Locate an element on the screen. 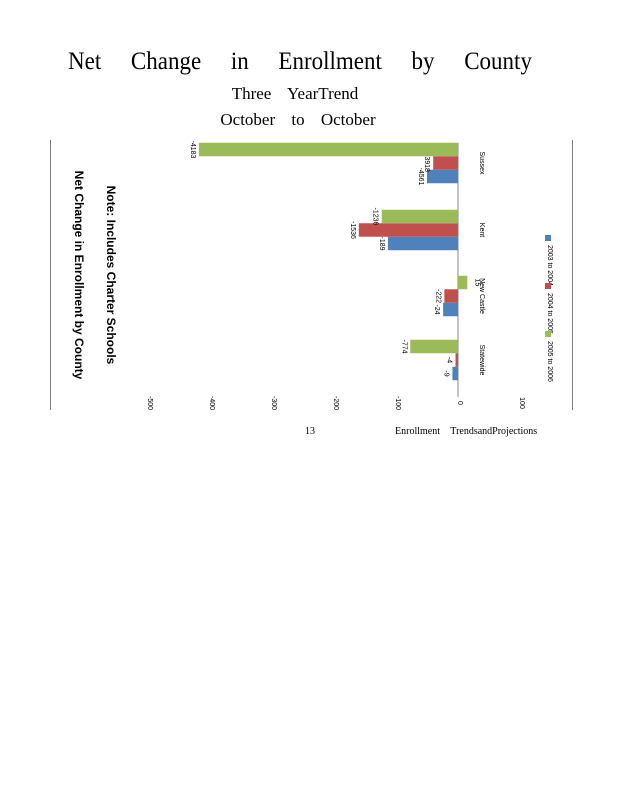 The height and width of the screenshot is (800, 618). data-label: -9 is located at coordinates (445, 373).